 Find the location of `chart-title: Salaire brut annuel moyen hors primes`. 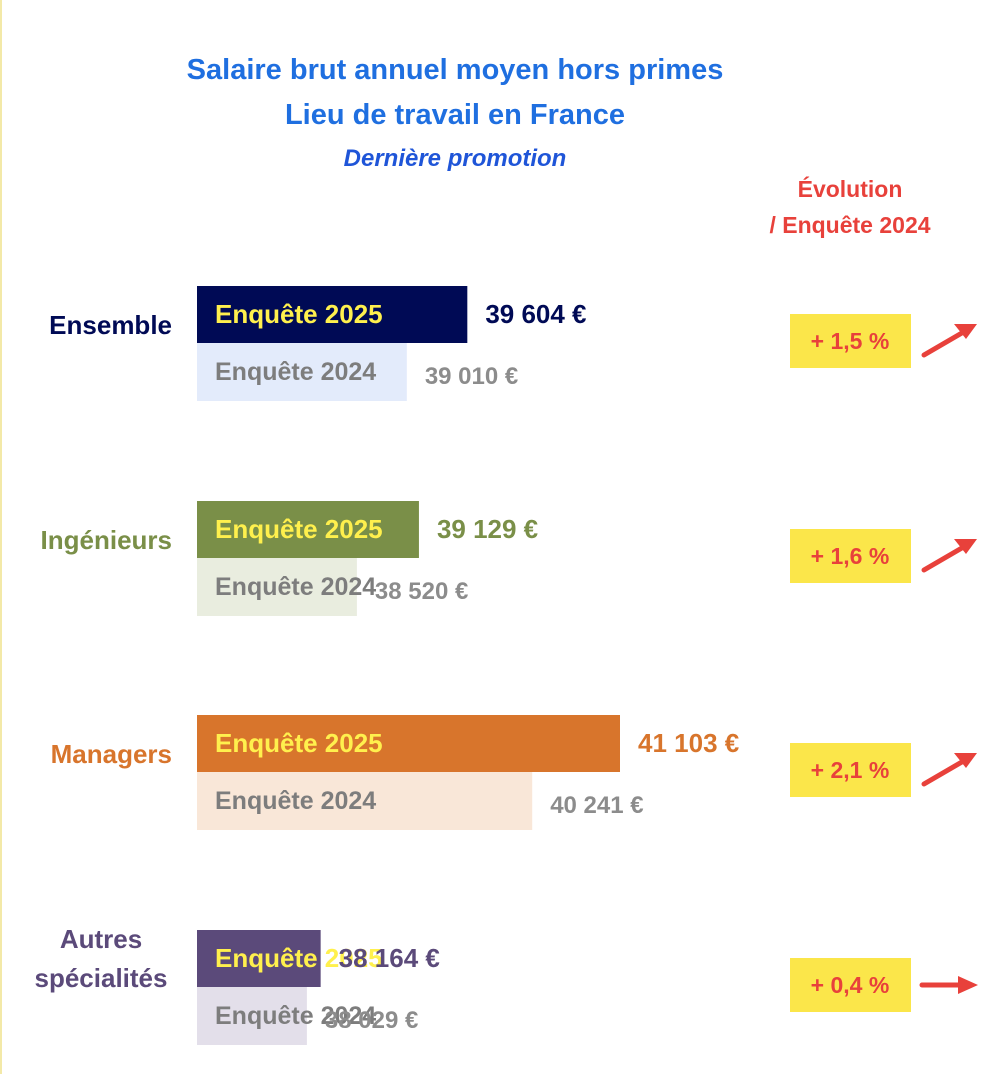

chart-title: Salaire brut annuel moyen hors primes is located at coordinates (455, 70).